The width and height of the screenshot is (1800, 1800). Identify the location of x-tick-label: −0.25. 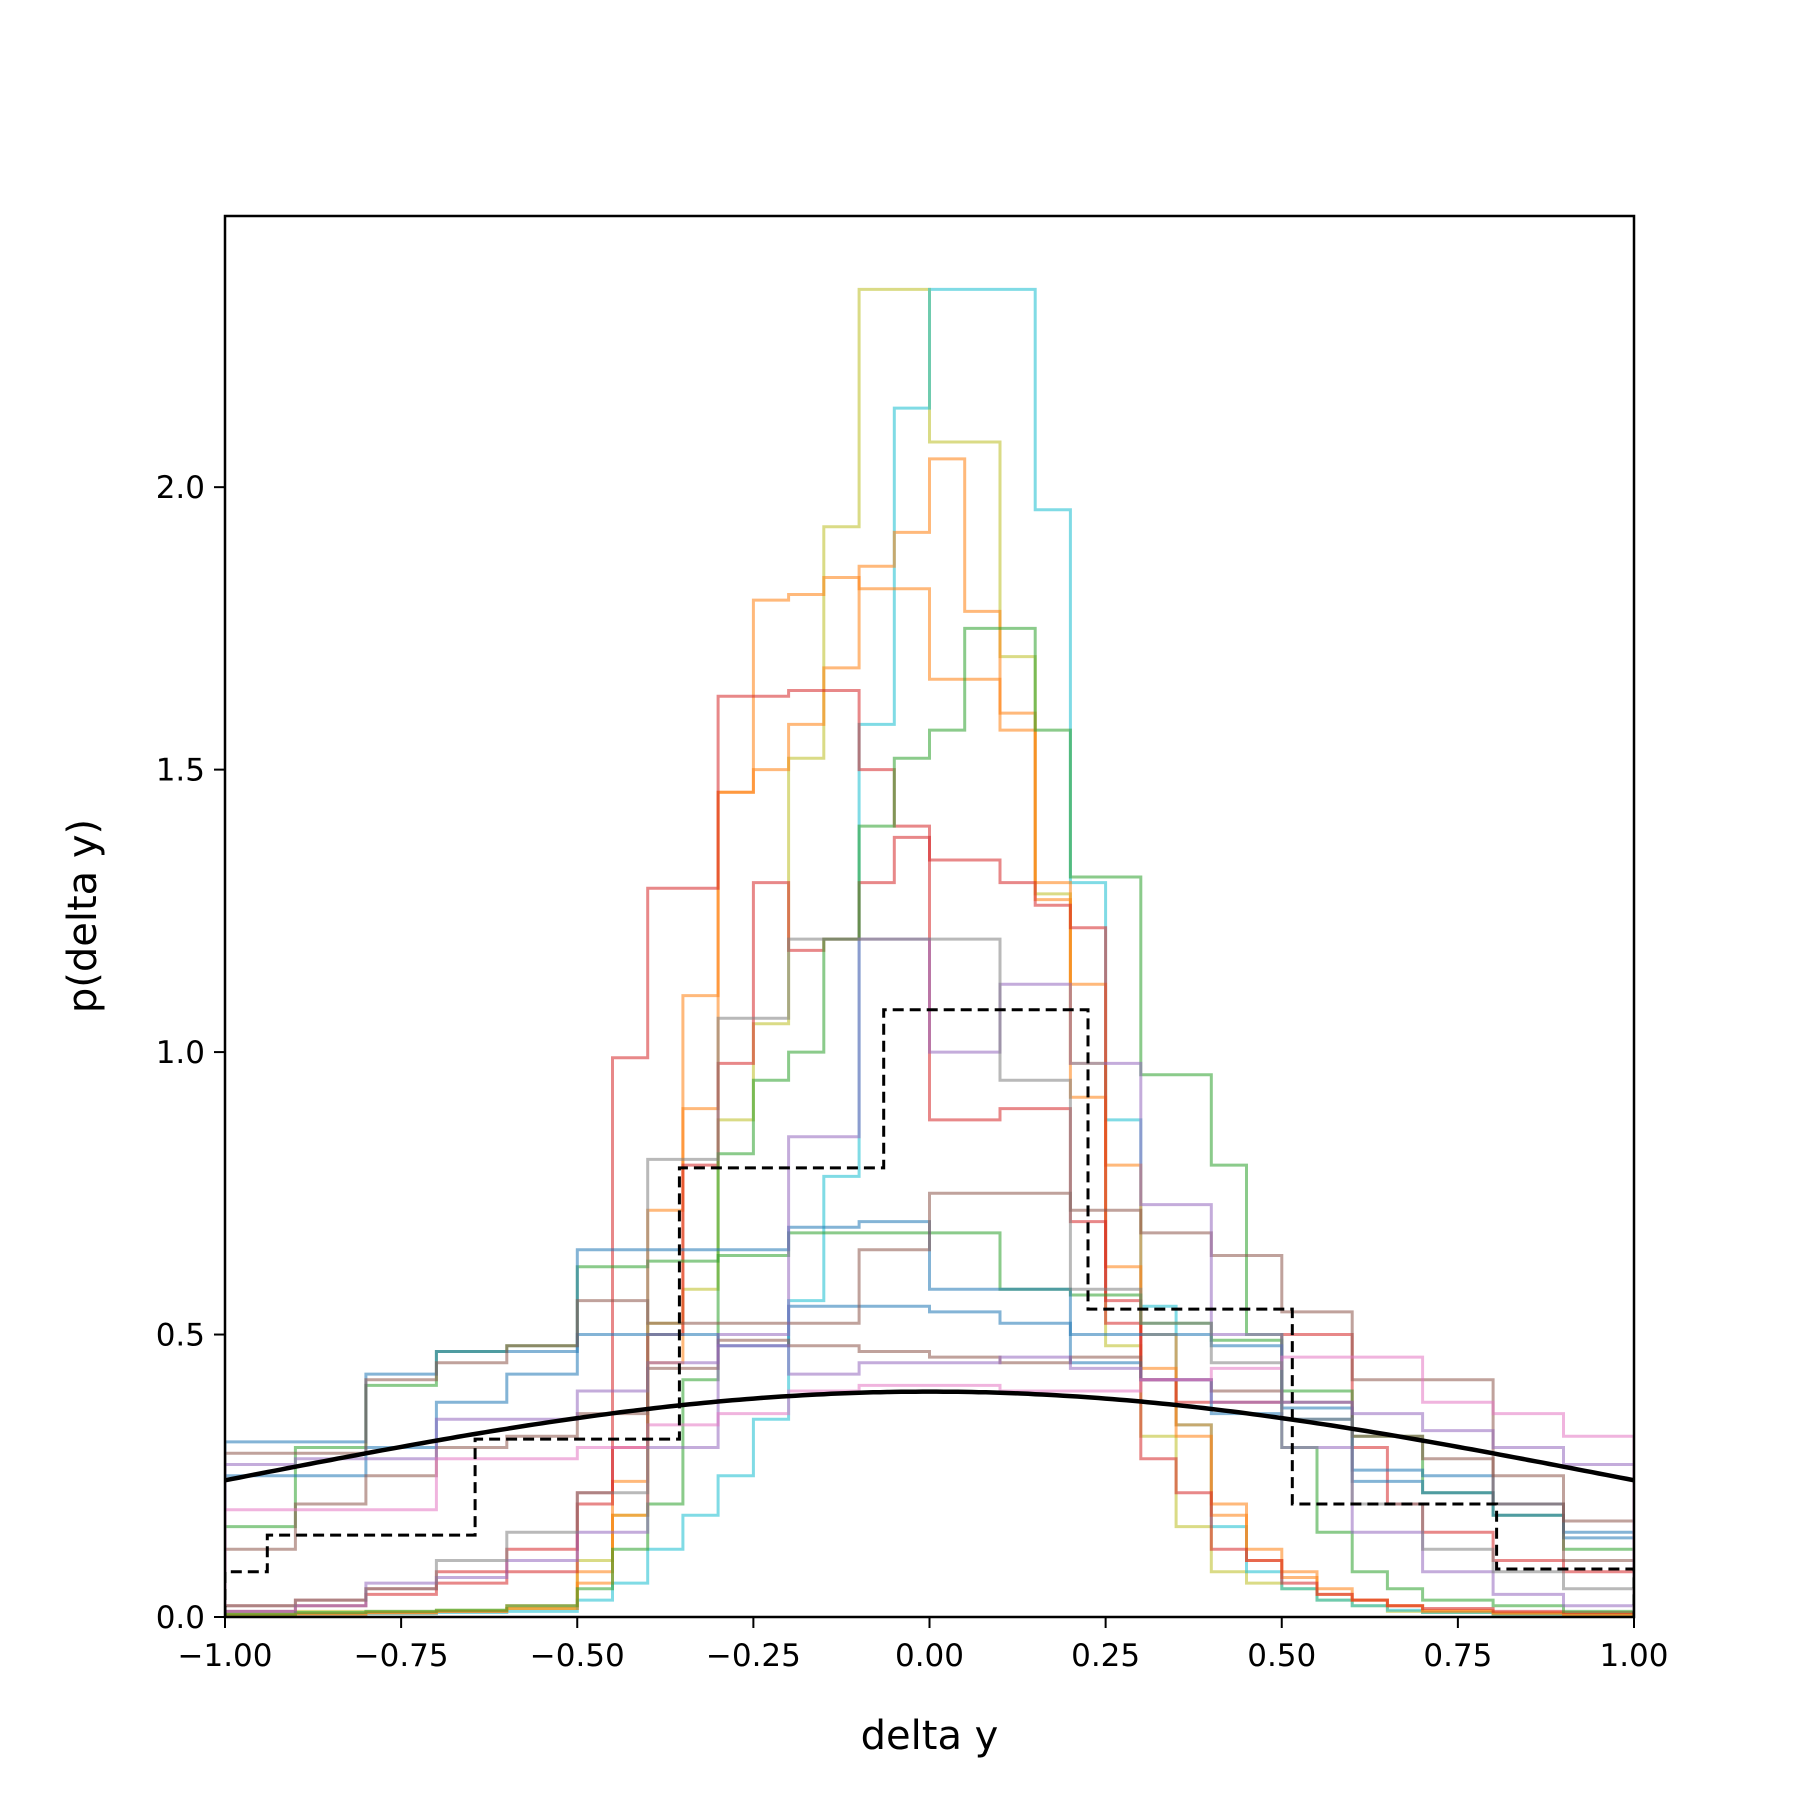
(753, 1656).